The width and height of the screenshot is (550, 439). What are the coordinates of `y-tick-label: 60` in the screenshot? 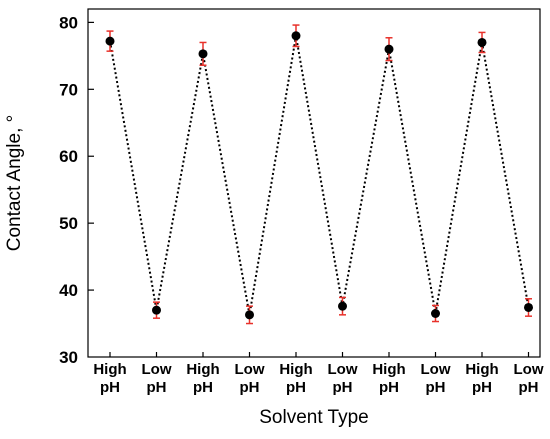 It's located at (68, 156).